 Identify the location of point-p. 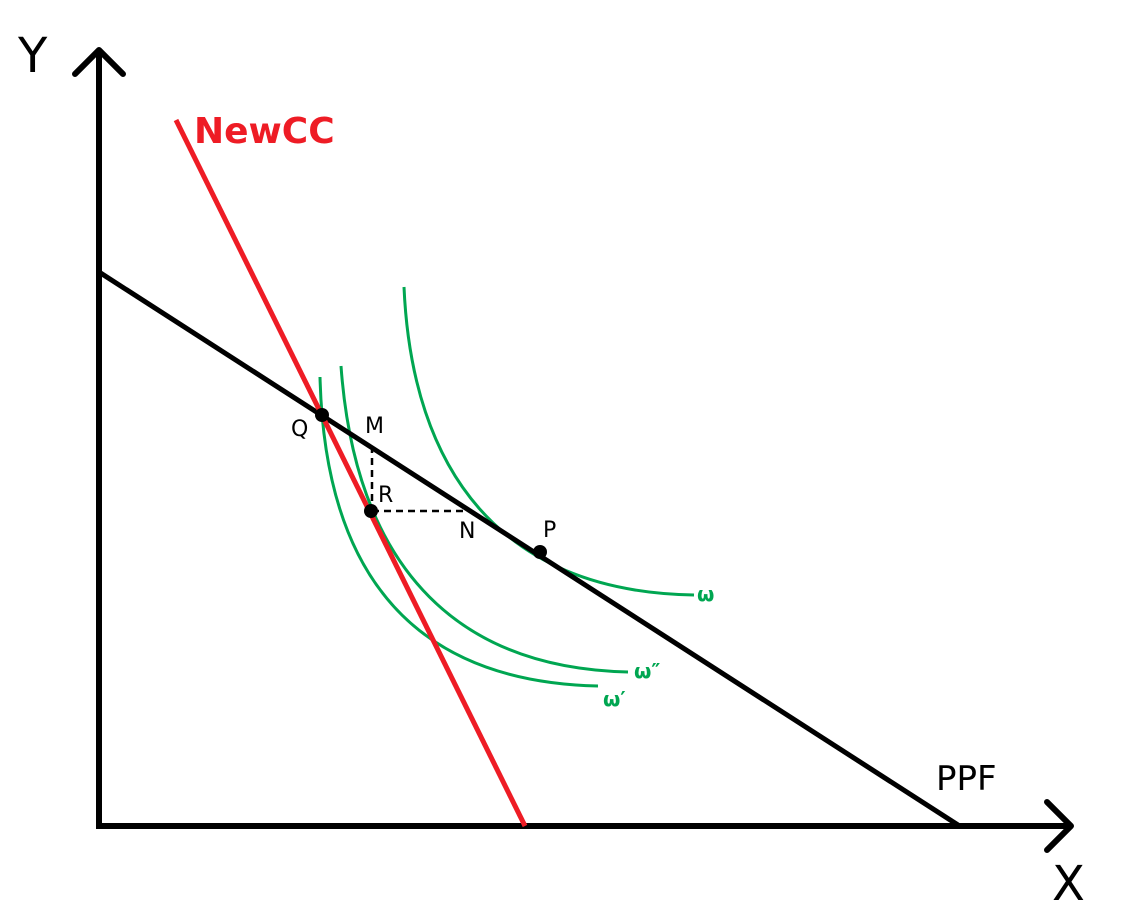
(540, 552).